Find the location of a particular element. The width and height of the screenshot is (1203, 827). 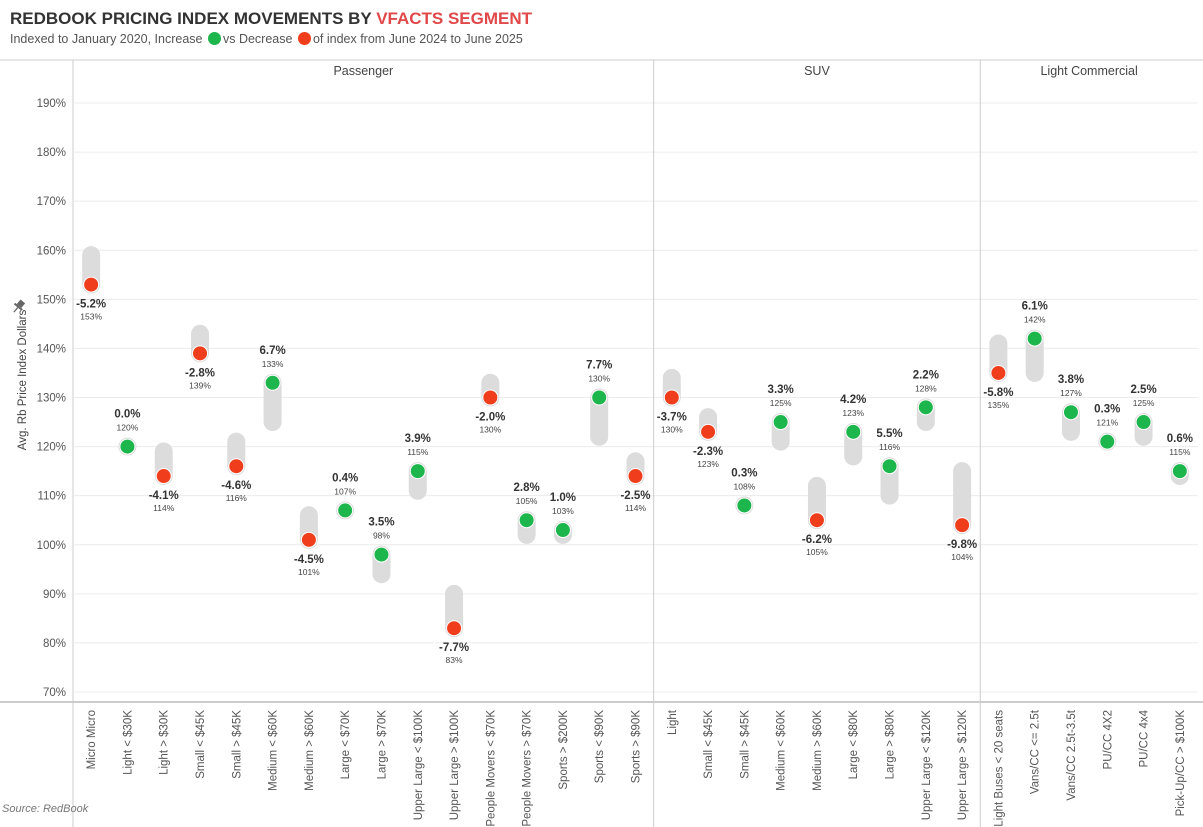

change-label: -2.5% is located at coordinates (635, 496).